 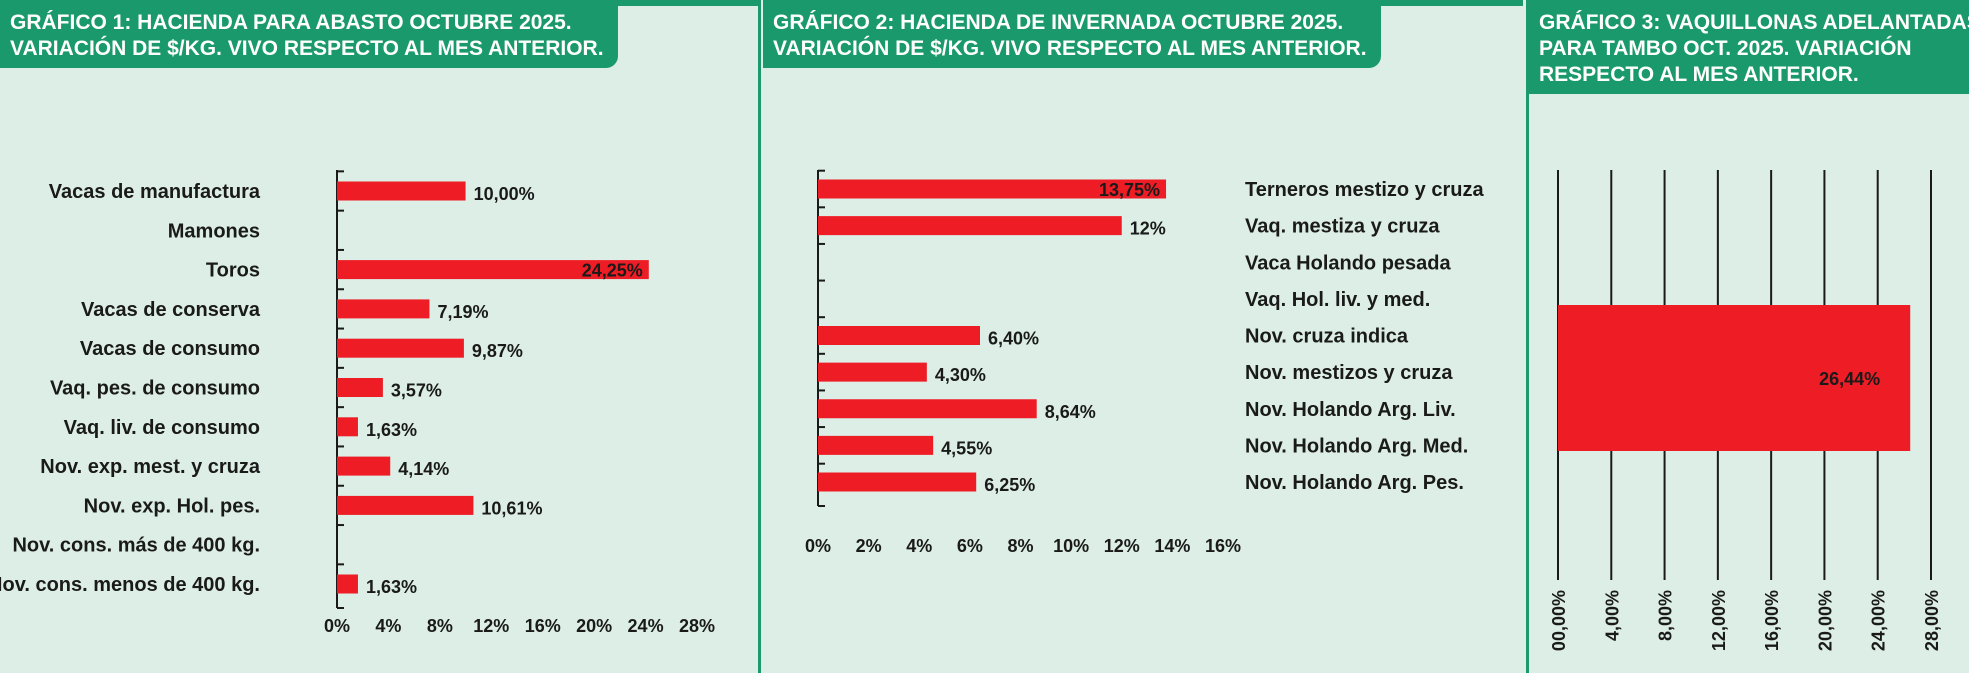 I want to click on category-label: Nov. Holando Arg. Liv., so click(x=1350, y=410).